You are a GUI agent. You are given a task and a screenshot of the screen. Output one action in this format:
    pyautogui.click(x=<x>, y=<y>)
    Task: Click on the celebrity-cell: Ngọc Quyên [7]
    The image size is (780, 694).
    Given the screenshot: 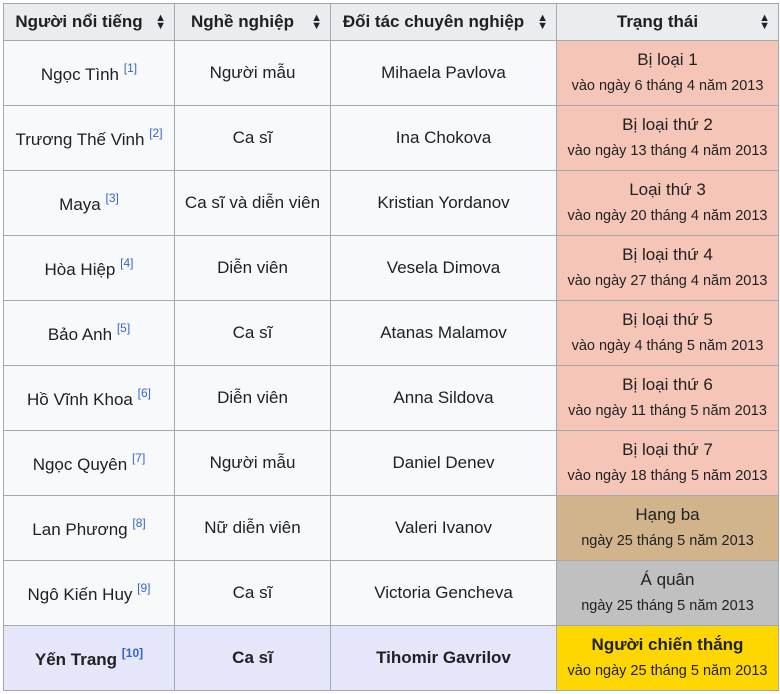 What is the action you would take?
    pyautogui.click(x=89, y=463)
    